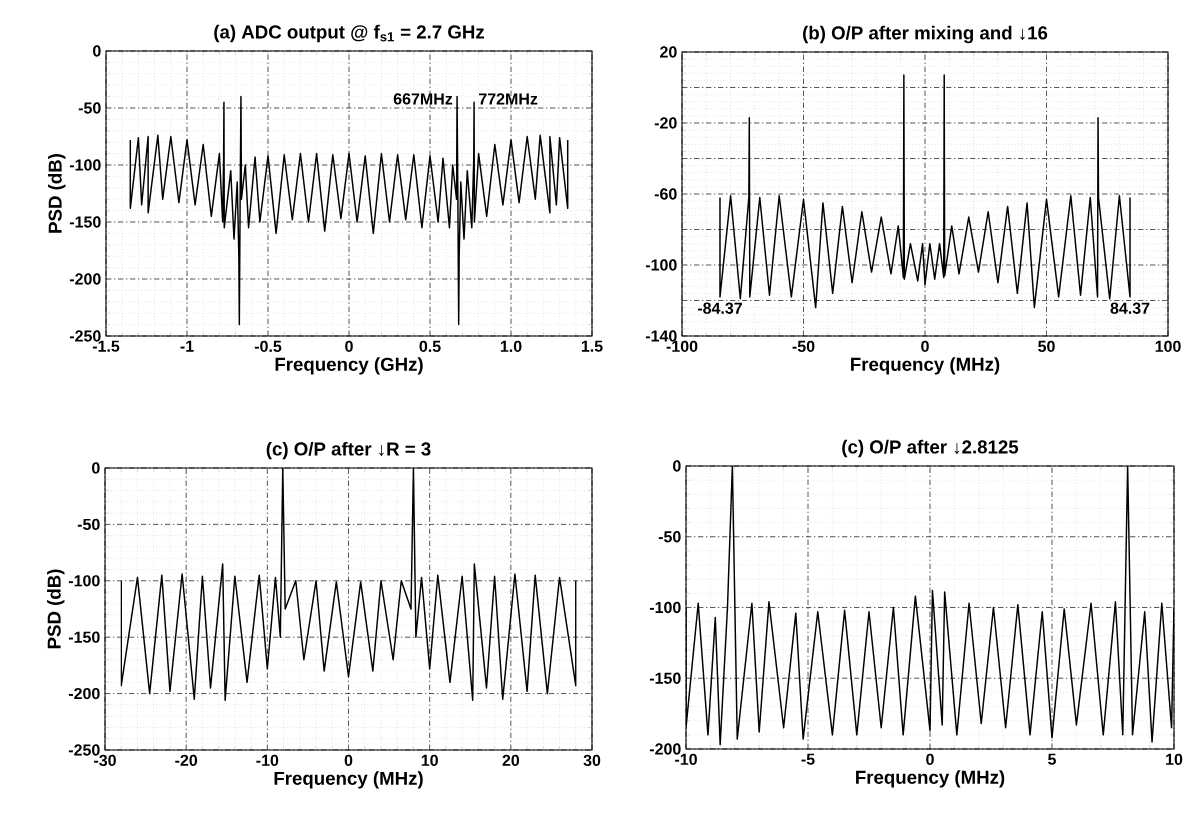  Describe the element at coordinates (1046, 346) in the screenshot. I see `x-tick-label: 50` at that location.